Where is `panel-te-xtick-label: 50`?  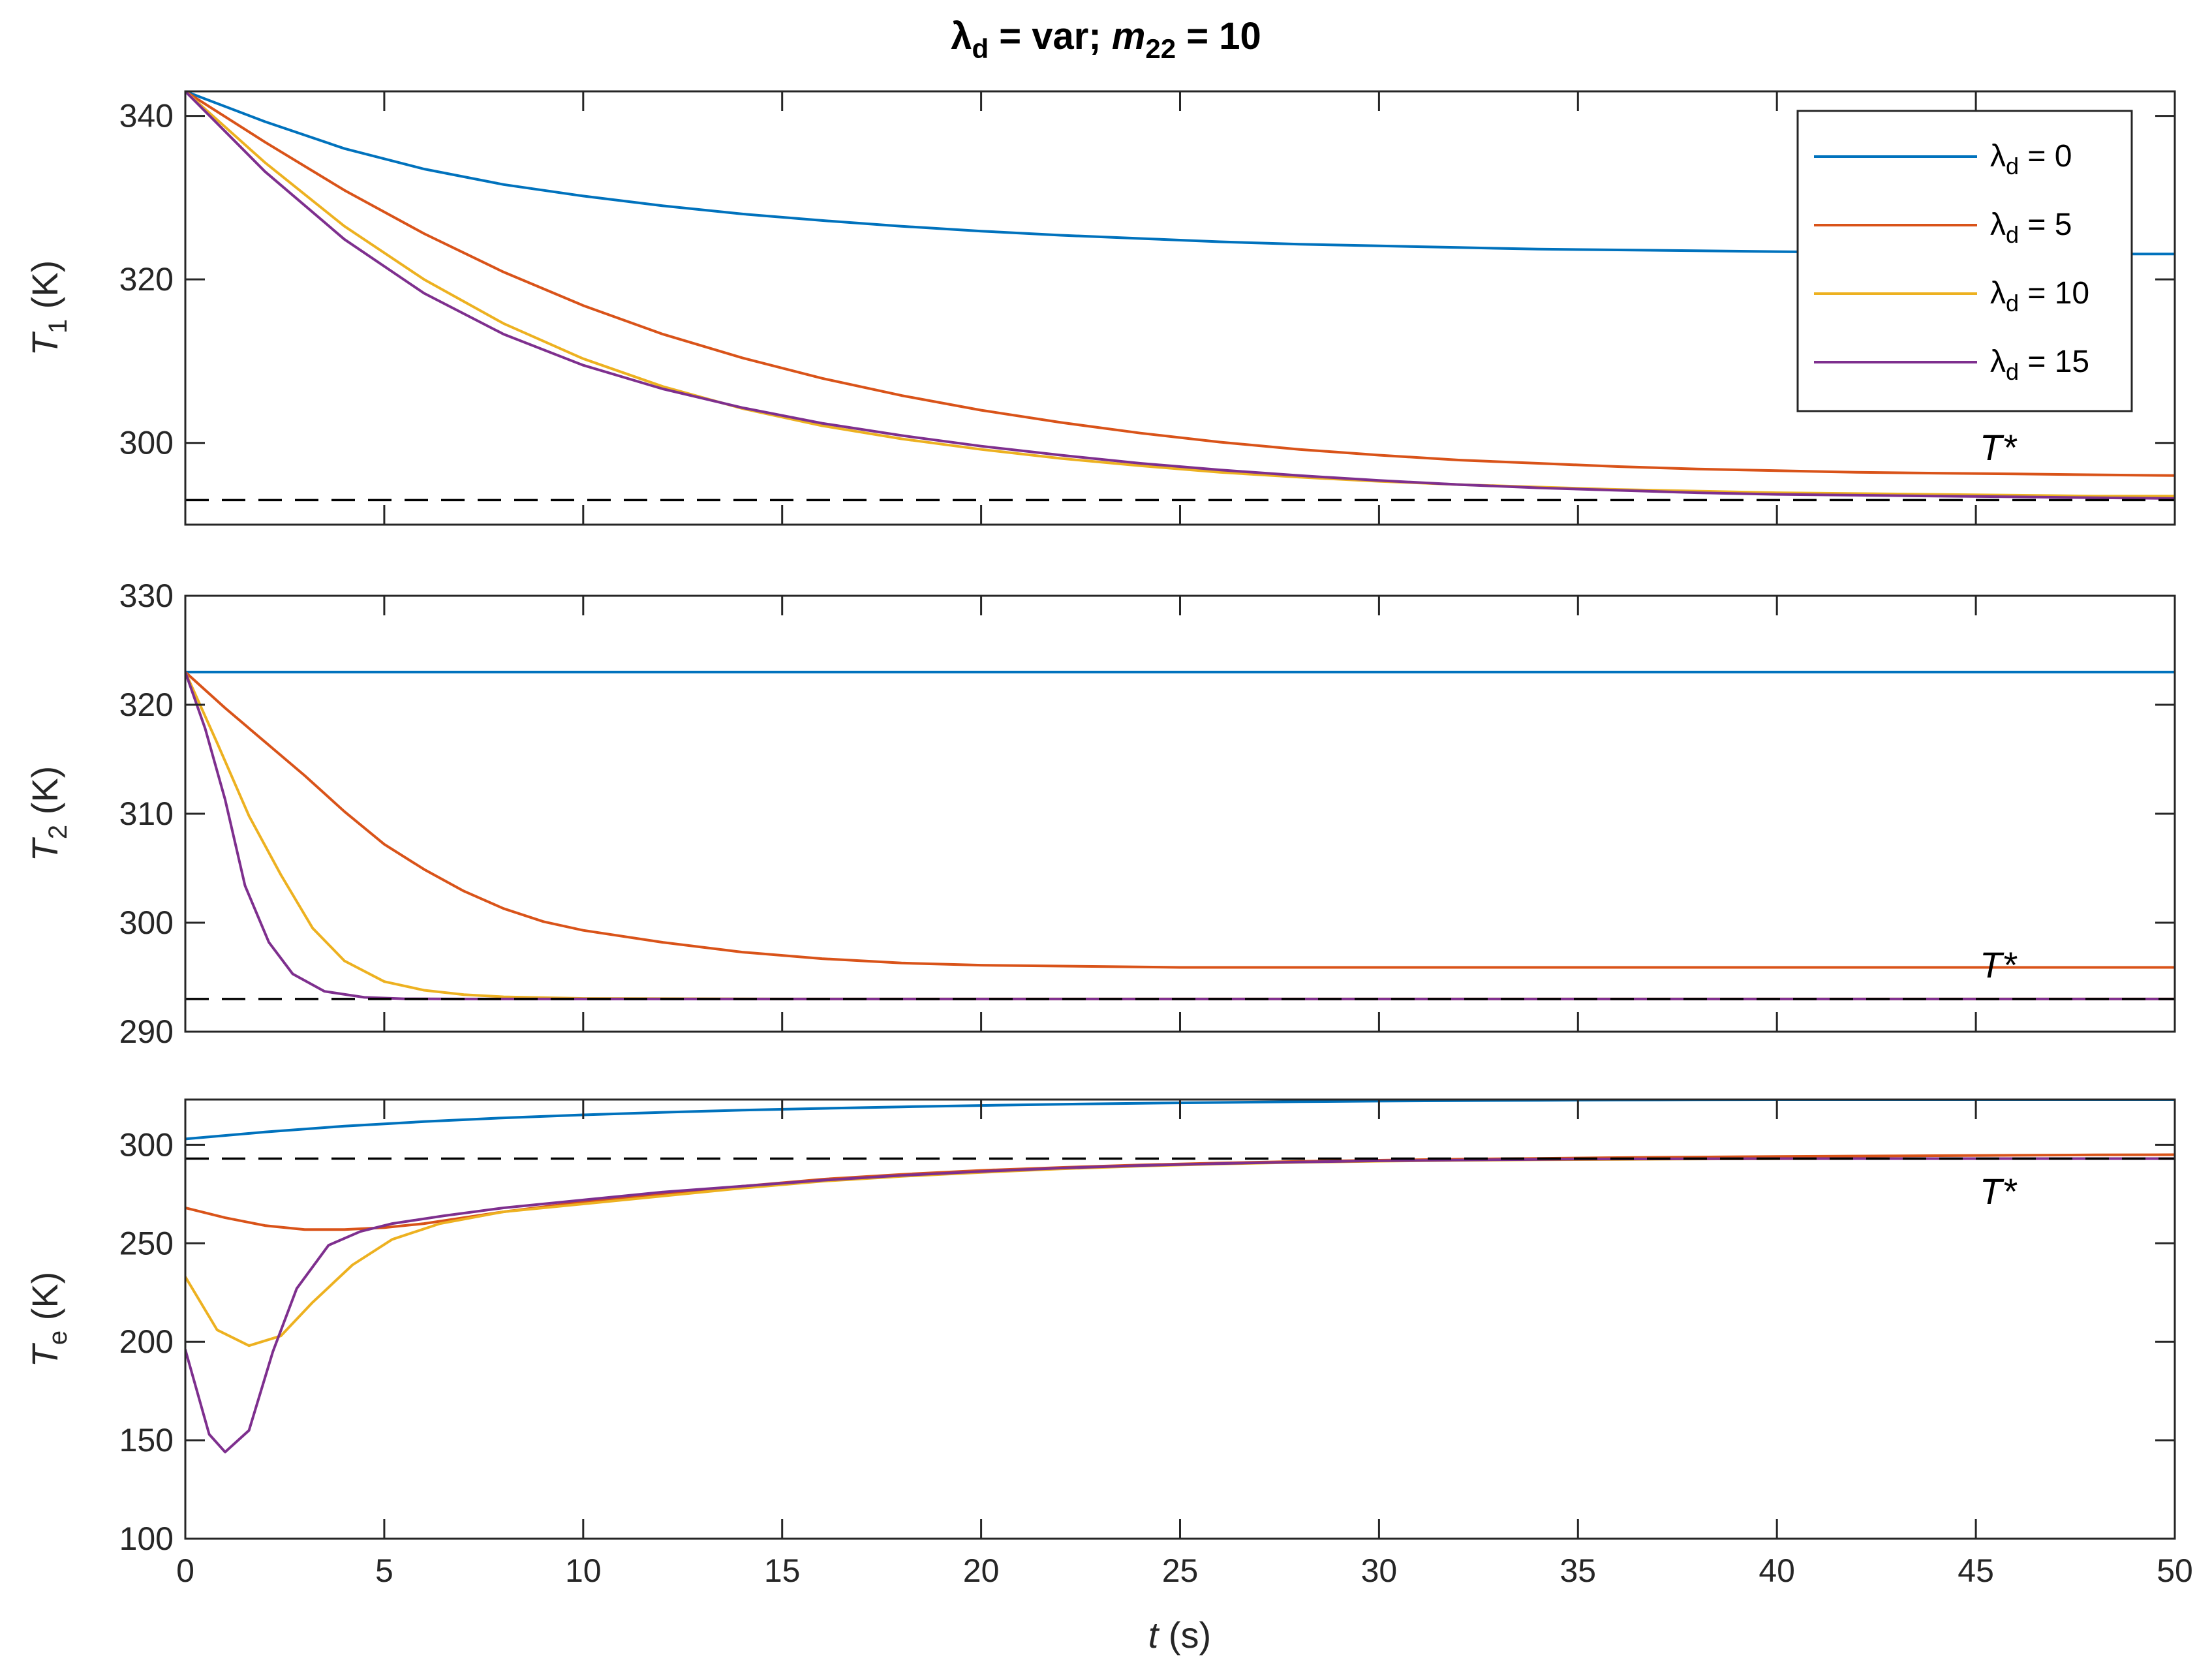
panel-te-xtick-label: 50 is located at coordinates (2175, 1570).